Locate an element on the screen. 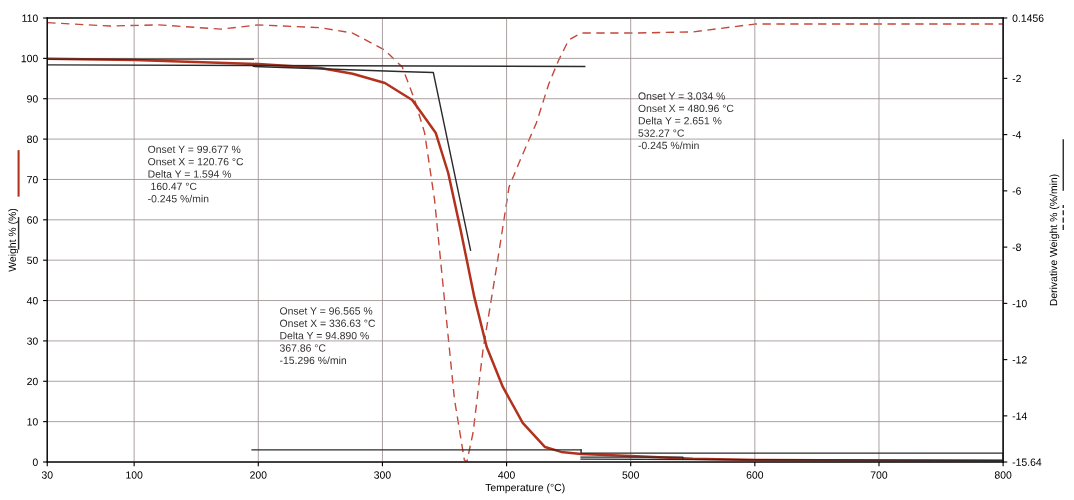 The width and height of the screenshot is (1074, 500). y-tick-label: 110 is located at coordinates (30, 18).